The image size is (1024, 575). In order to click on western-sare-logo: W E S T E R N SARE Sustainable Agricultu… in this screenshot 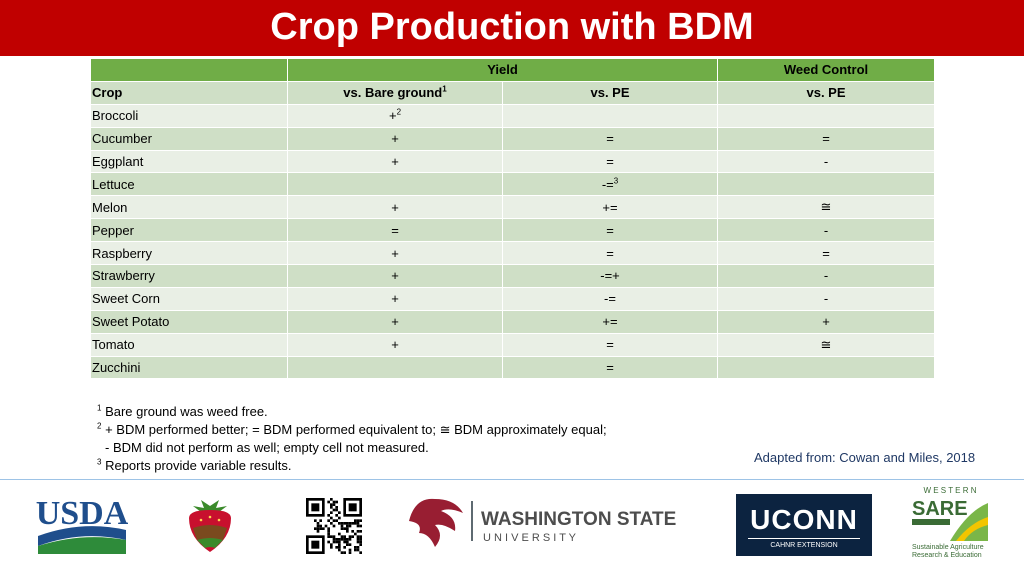, I will do `click(950, 522)`.